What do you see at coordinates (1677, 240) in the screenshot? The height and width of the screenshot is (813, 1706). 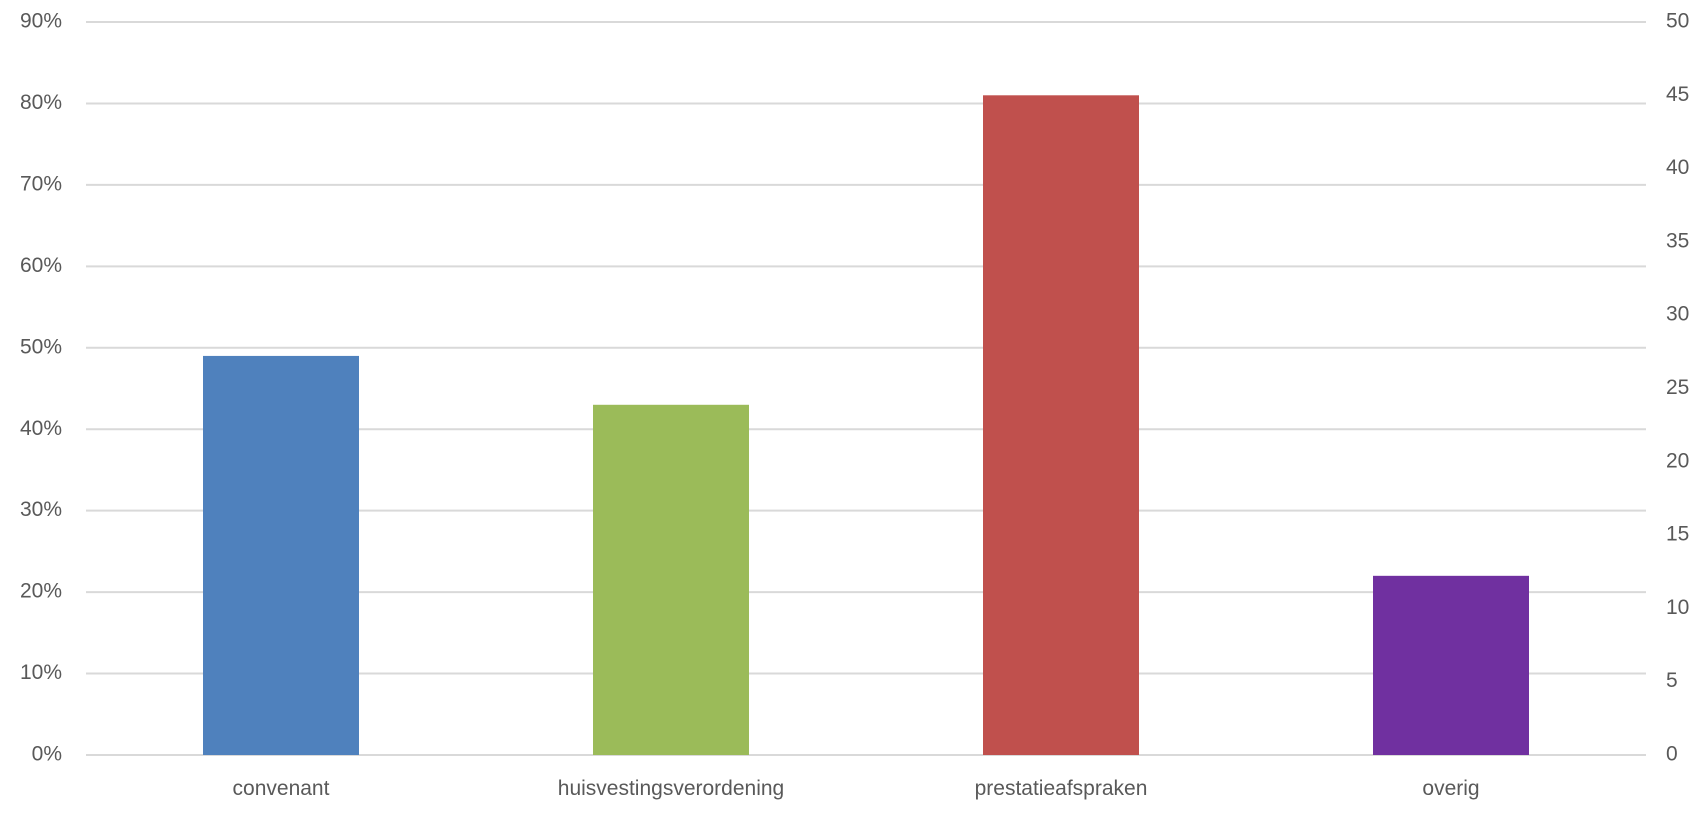 I see `right-y-tick-label: 35` at bounding box center [1677, 240].